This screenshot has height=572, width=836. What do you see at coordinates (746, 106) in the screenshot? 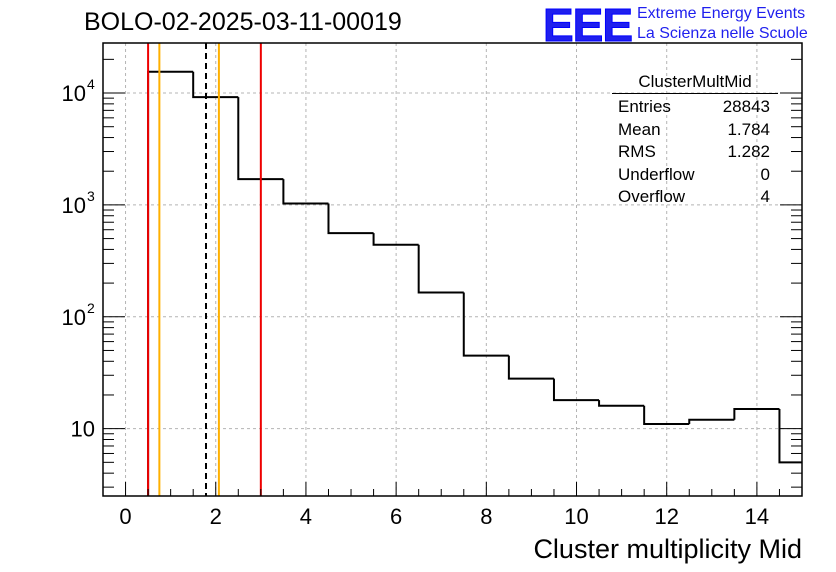
I see `stats-value: 28843` at bounding box center [746, 106].